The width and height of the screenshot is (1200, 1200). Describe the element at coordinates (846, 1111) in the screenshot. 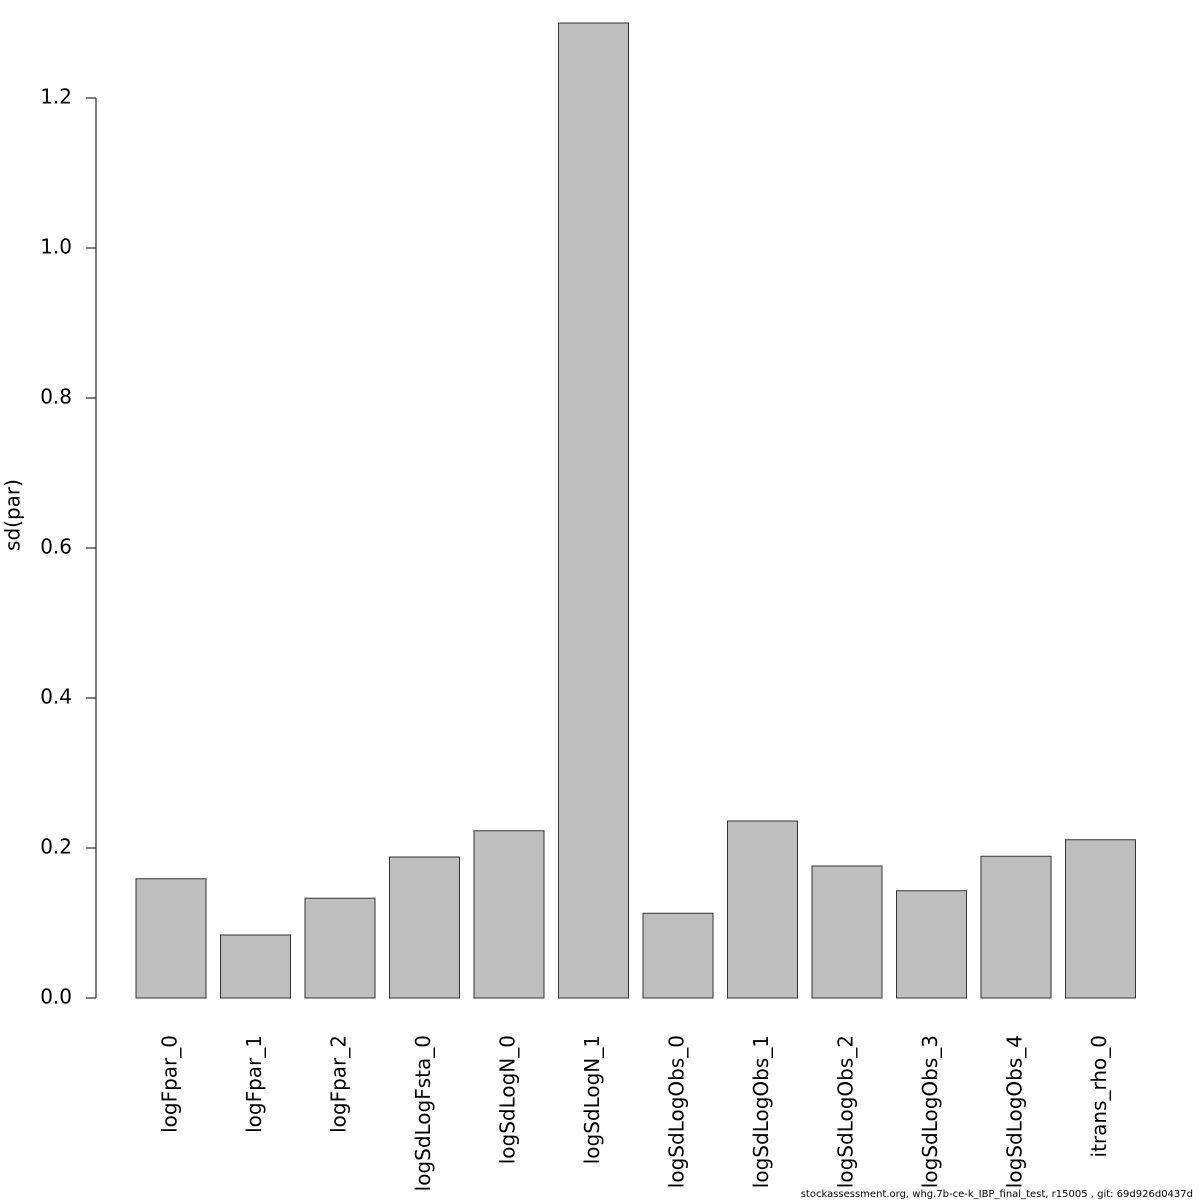

I see `x-tick-label: logSdLogObs_2` at that location.